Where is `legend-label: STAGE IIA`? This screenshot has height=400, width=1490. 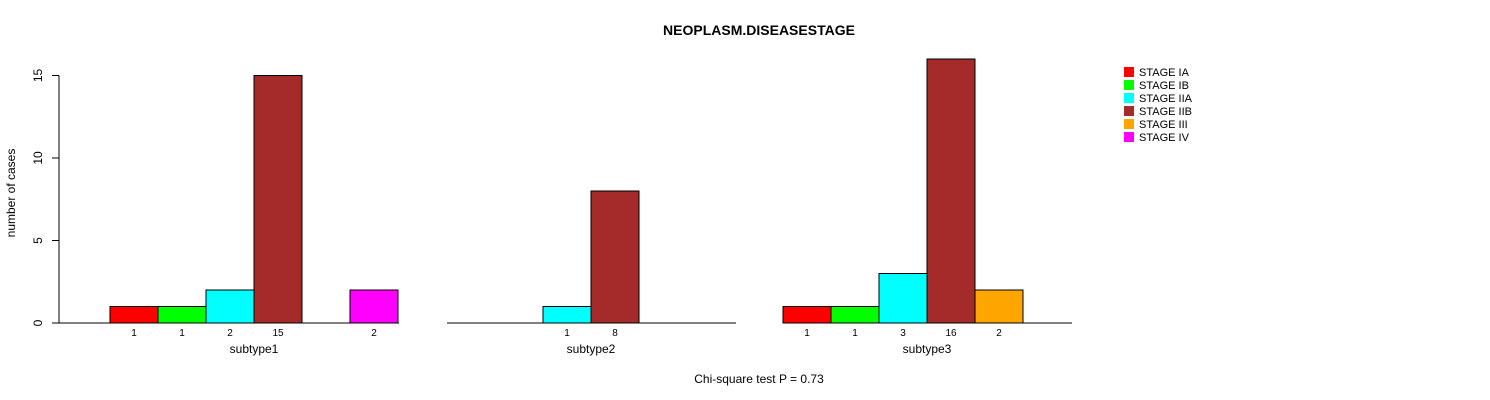
legend-label: STAGE IIA is located at coordinates (1166, 99).